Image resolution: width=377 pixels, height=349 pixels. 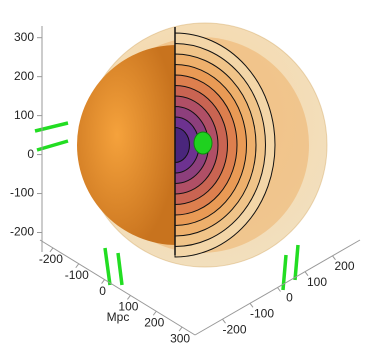 I want to click on cut-face-ring, so click(x=182, y=145).